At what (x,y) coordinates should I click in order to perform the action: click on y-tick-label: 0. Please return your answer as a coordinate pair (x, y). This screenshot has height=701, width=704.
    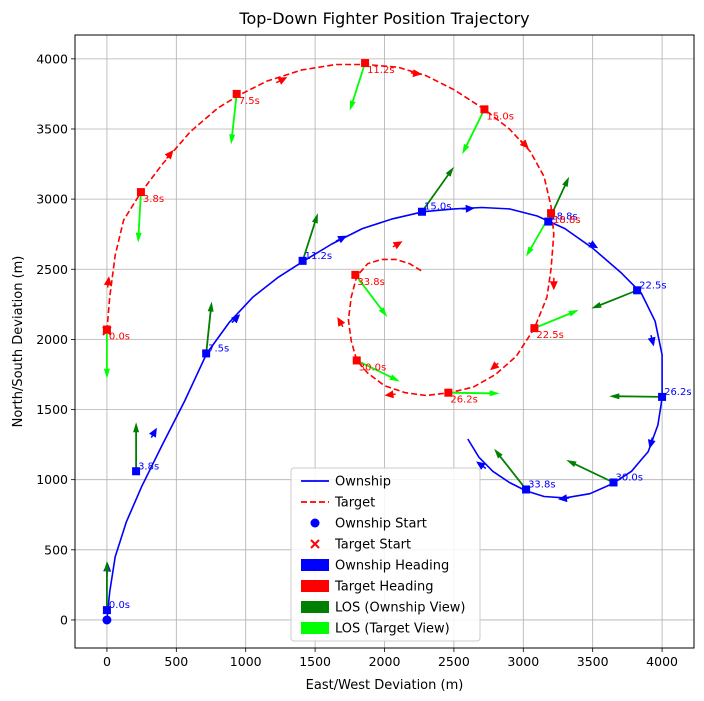
    Looking at the image, I should click on (64, 619).